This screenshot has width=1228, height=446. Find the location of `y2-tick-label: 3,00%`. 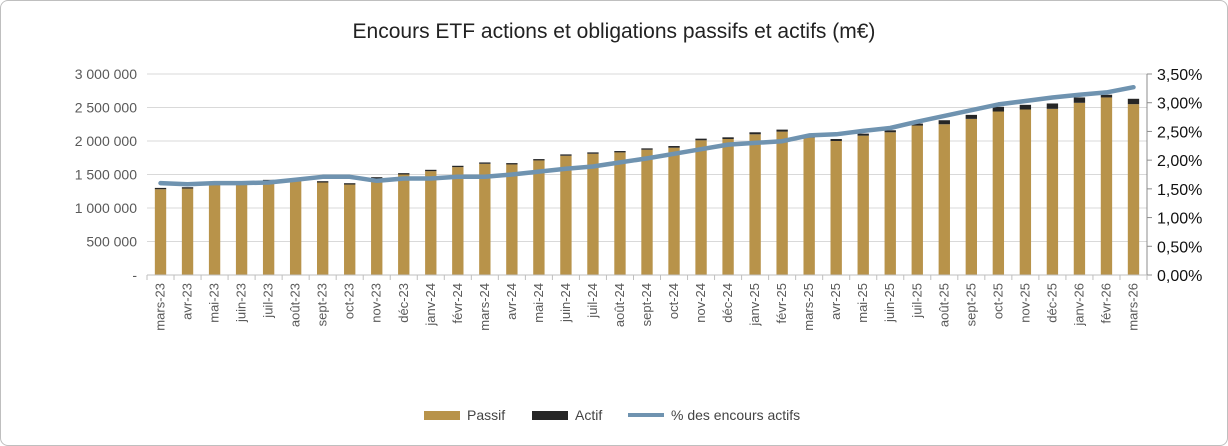

y2-tick-label: 3,00% is located at coordinates (1179, 104).